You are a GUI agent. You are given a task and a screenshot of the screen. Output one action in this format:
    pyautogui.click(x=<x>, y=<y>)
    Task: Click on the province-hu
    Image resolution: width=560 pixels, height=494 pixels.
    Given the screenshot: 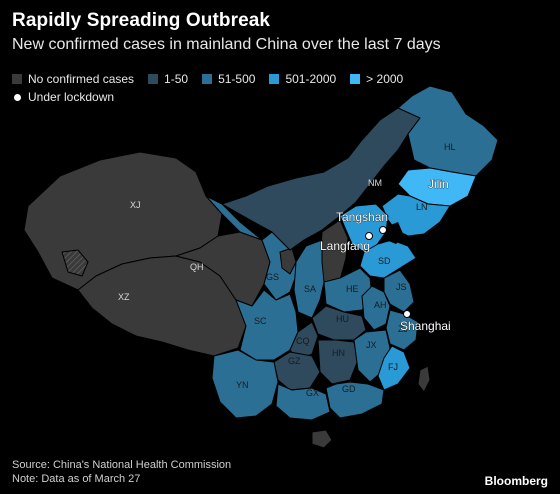 What is the action you would take?
    pyautogui.click(x=339, y=323)
    